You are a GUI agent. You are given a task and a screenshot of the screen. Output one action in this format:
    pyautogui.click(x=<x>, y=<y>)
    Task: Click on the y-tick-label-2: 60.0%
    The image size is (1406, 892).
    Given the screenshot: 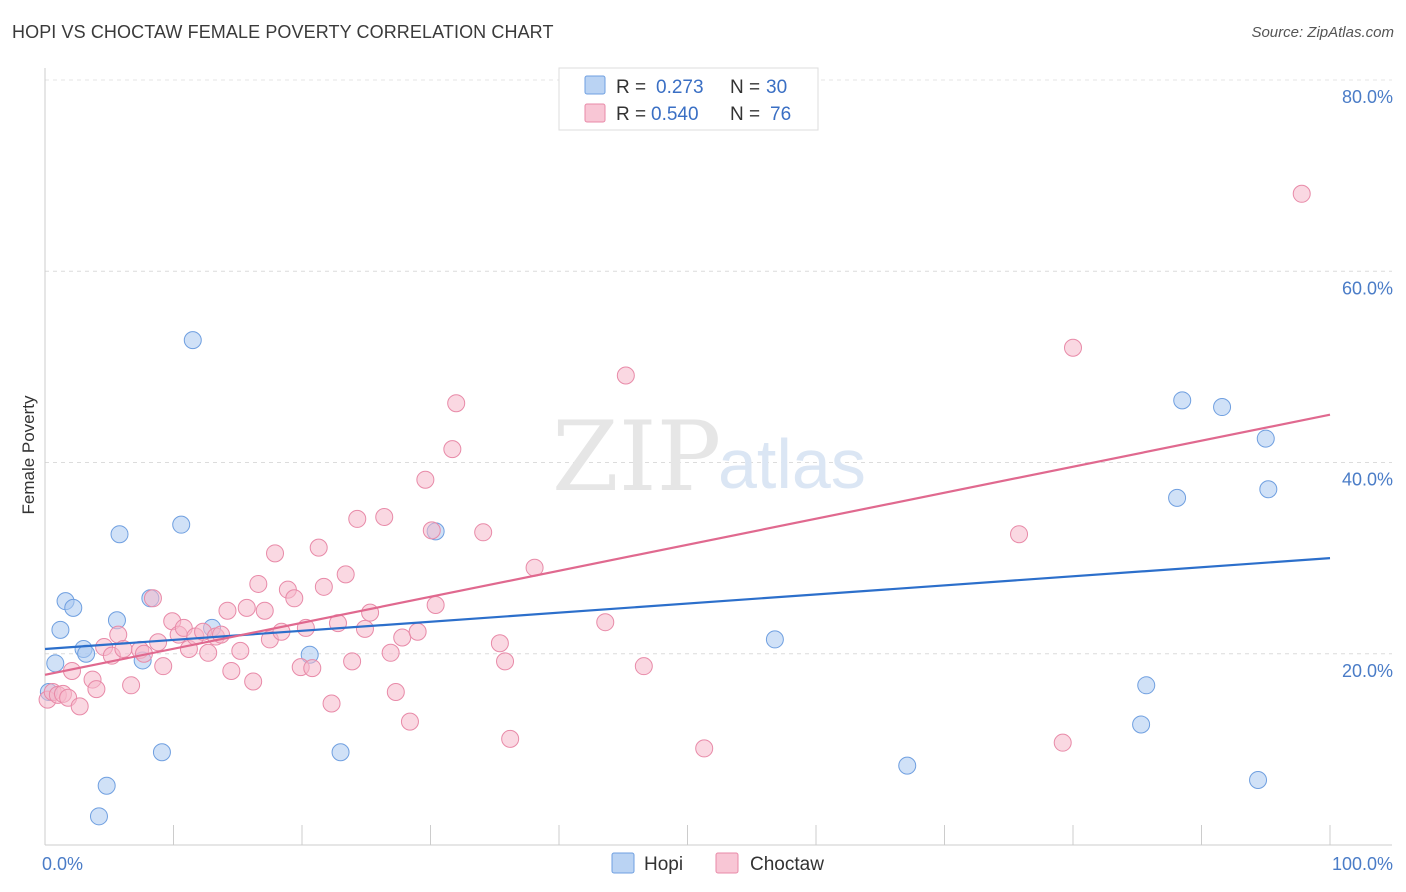 What is the action you would take?
    pyautogui.click(x=1367, y=288)
    